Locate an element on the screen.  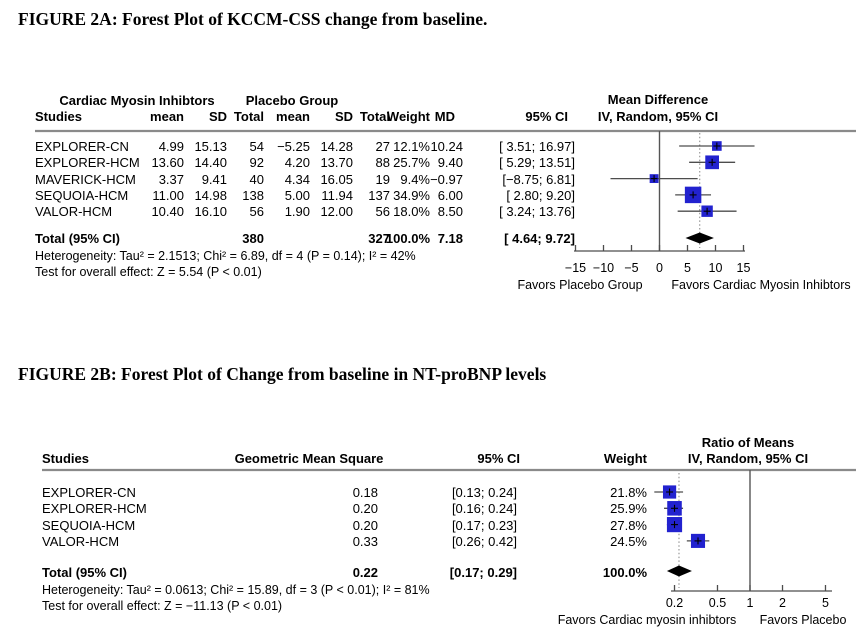
cell-ci: [ 5.29; 13.51] is located at coordinates (537, 163).